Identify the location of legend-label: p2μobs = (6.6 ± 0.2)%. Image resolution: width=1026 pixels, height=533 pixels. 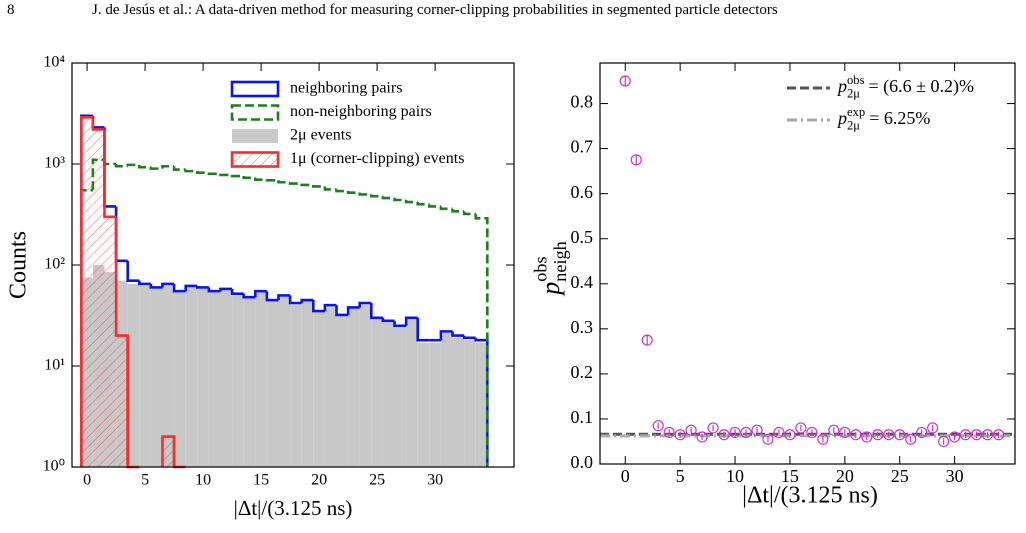
(905, 87).